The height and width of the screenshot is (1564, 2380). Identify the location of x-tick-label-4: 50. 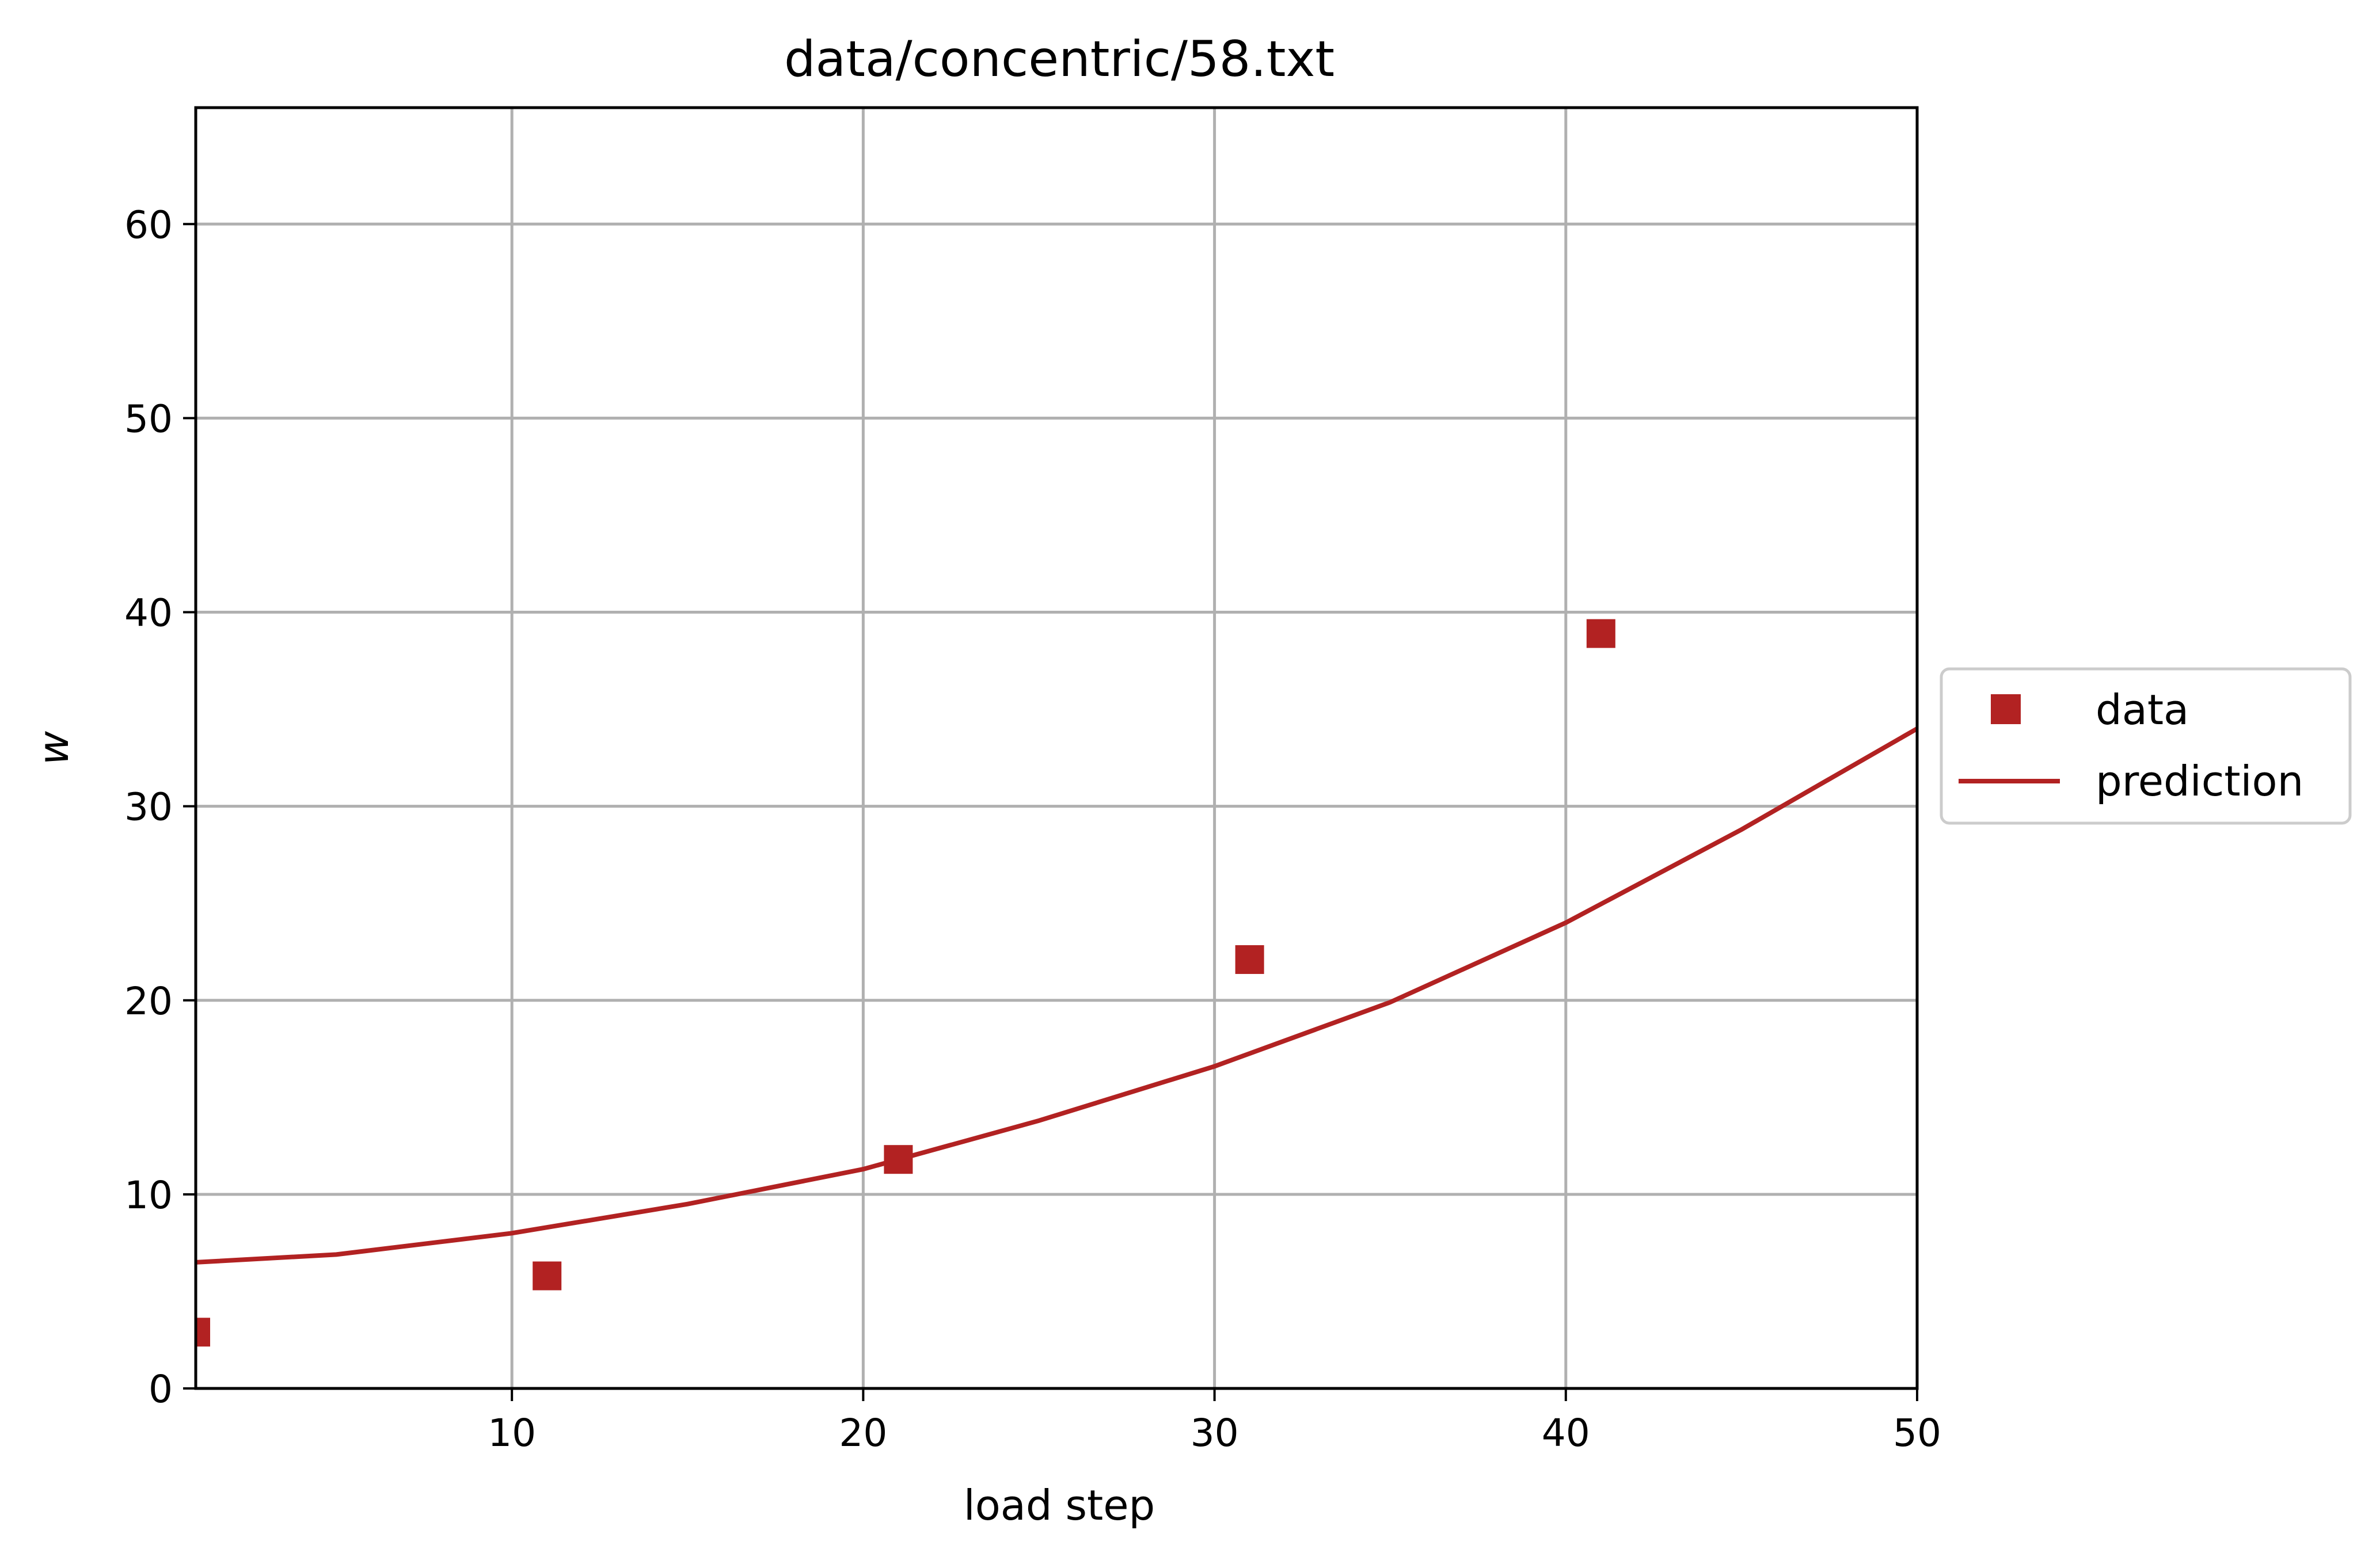
(1917, 1433).